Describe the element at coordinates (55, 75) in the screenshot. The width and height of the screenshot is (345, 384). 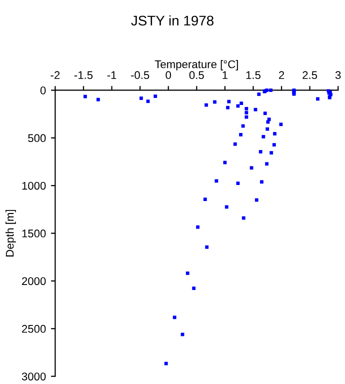
I see `x-tick-label: -2` at that location.